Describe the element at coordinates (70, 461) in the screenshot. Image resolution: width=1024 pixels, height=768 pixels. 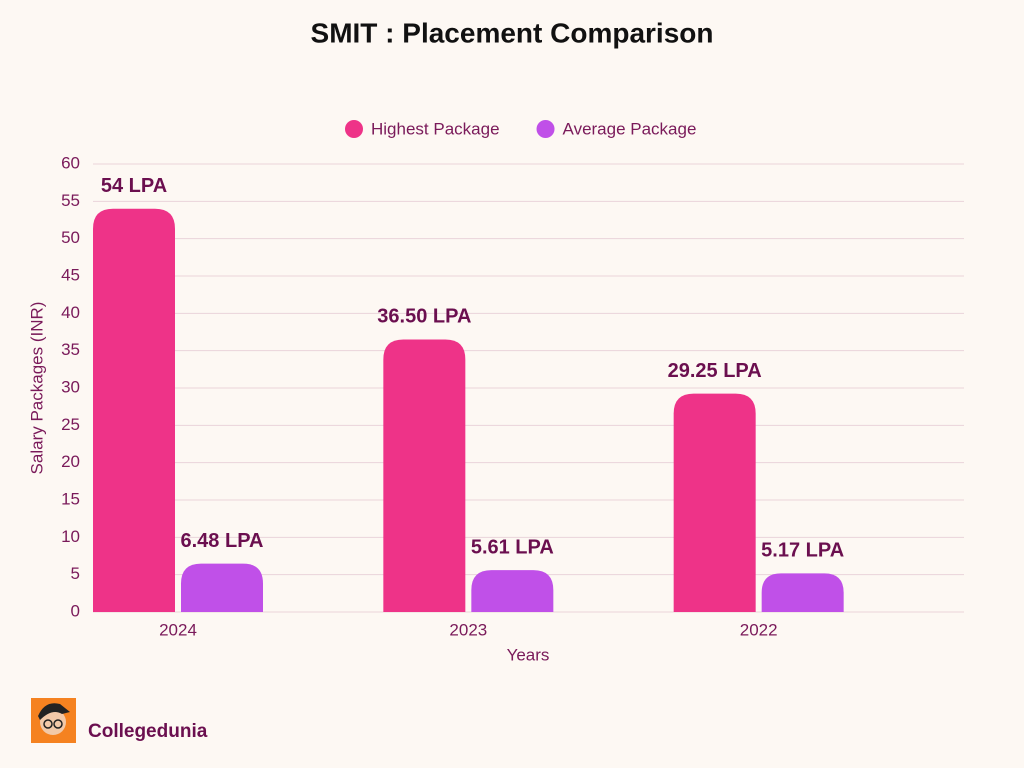
I see `y-tick-label: 20` at that location.